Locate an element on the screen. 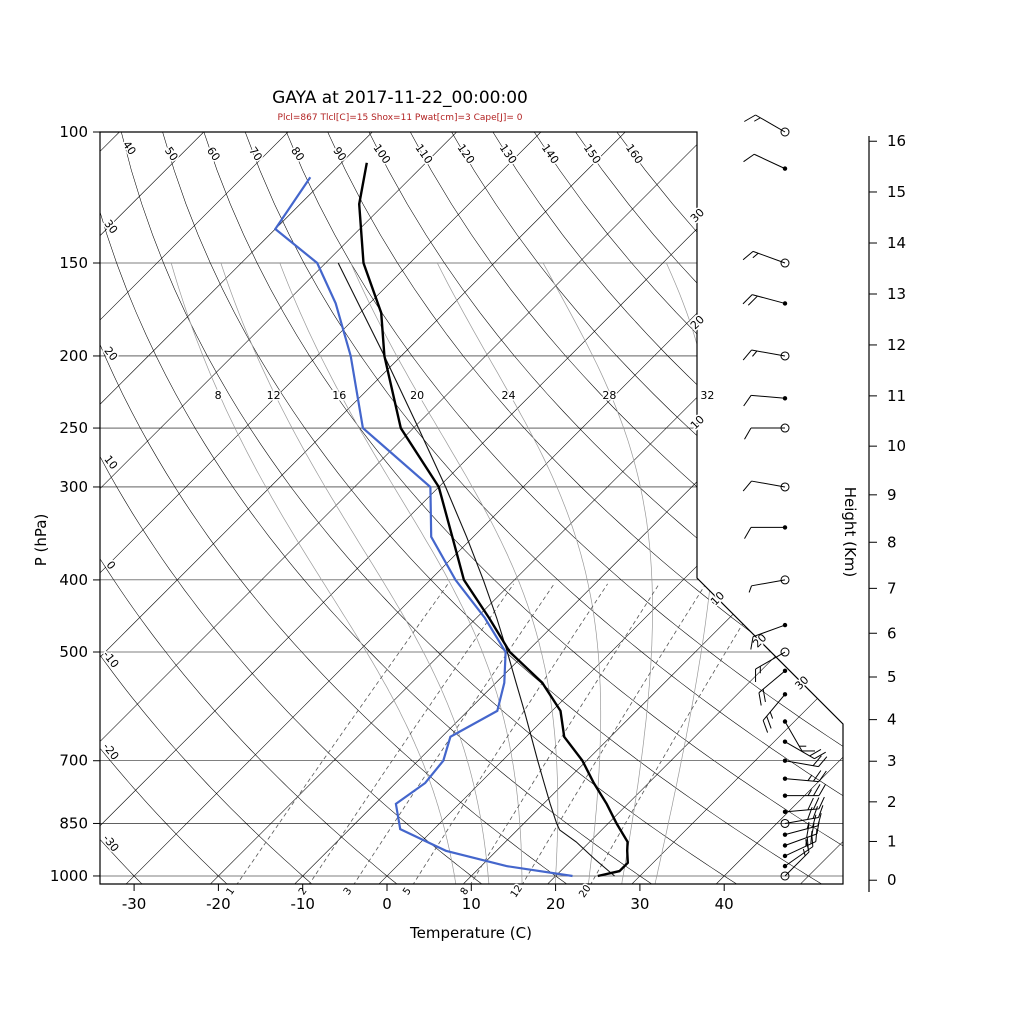 The width and height of the screenshot is (1024, 1024). wind-barbs is located at coordinates (785, 497).